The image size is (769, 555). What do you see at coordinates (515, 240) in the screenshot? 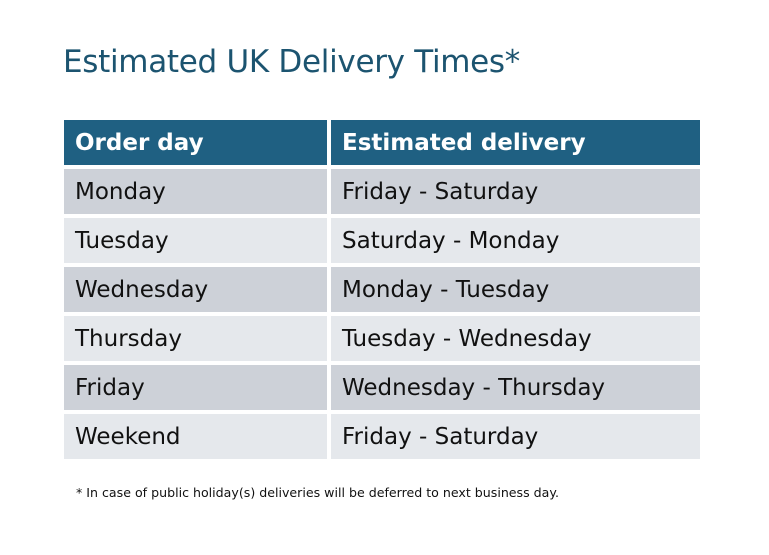
I see `delivery-cell: Saturday - Monday` at bounding box center [515, 240].